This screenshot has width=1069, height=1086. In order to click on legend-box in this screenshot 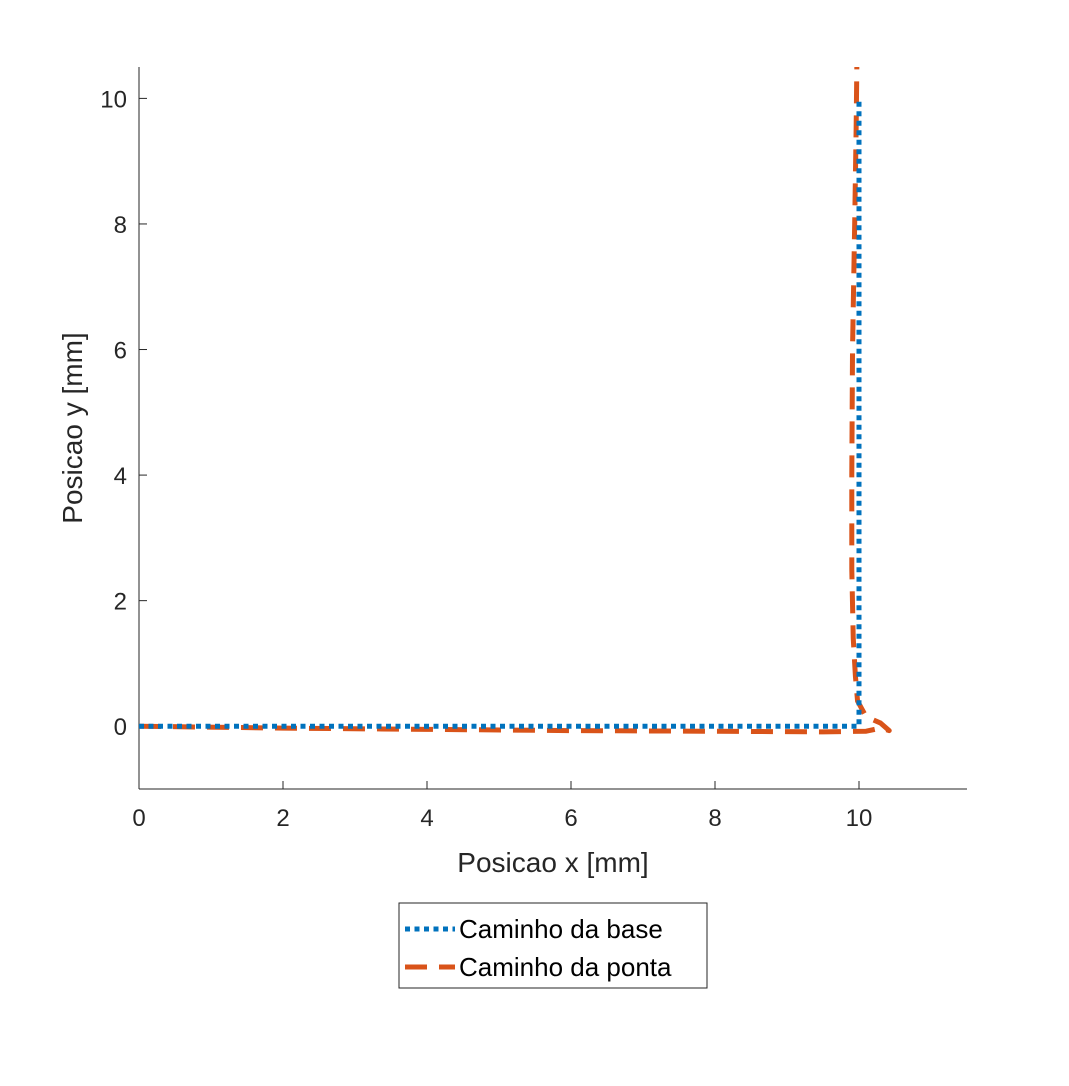, I will do `click(553, 945)`.